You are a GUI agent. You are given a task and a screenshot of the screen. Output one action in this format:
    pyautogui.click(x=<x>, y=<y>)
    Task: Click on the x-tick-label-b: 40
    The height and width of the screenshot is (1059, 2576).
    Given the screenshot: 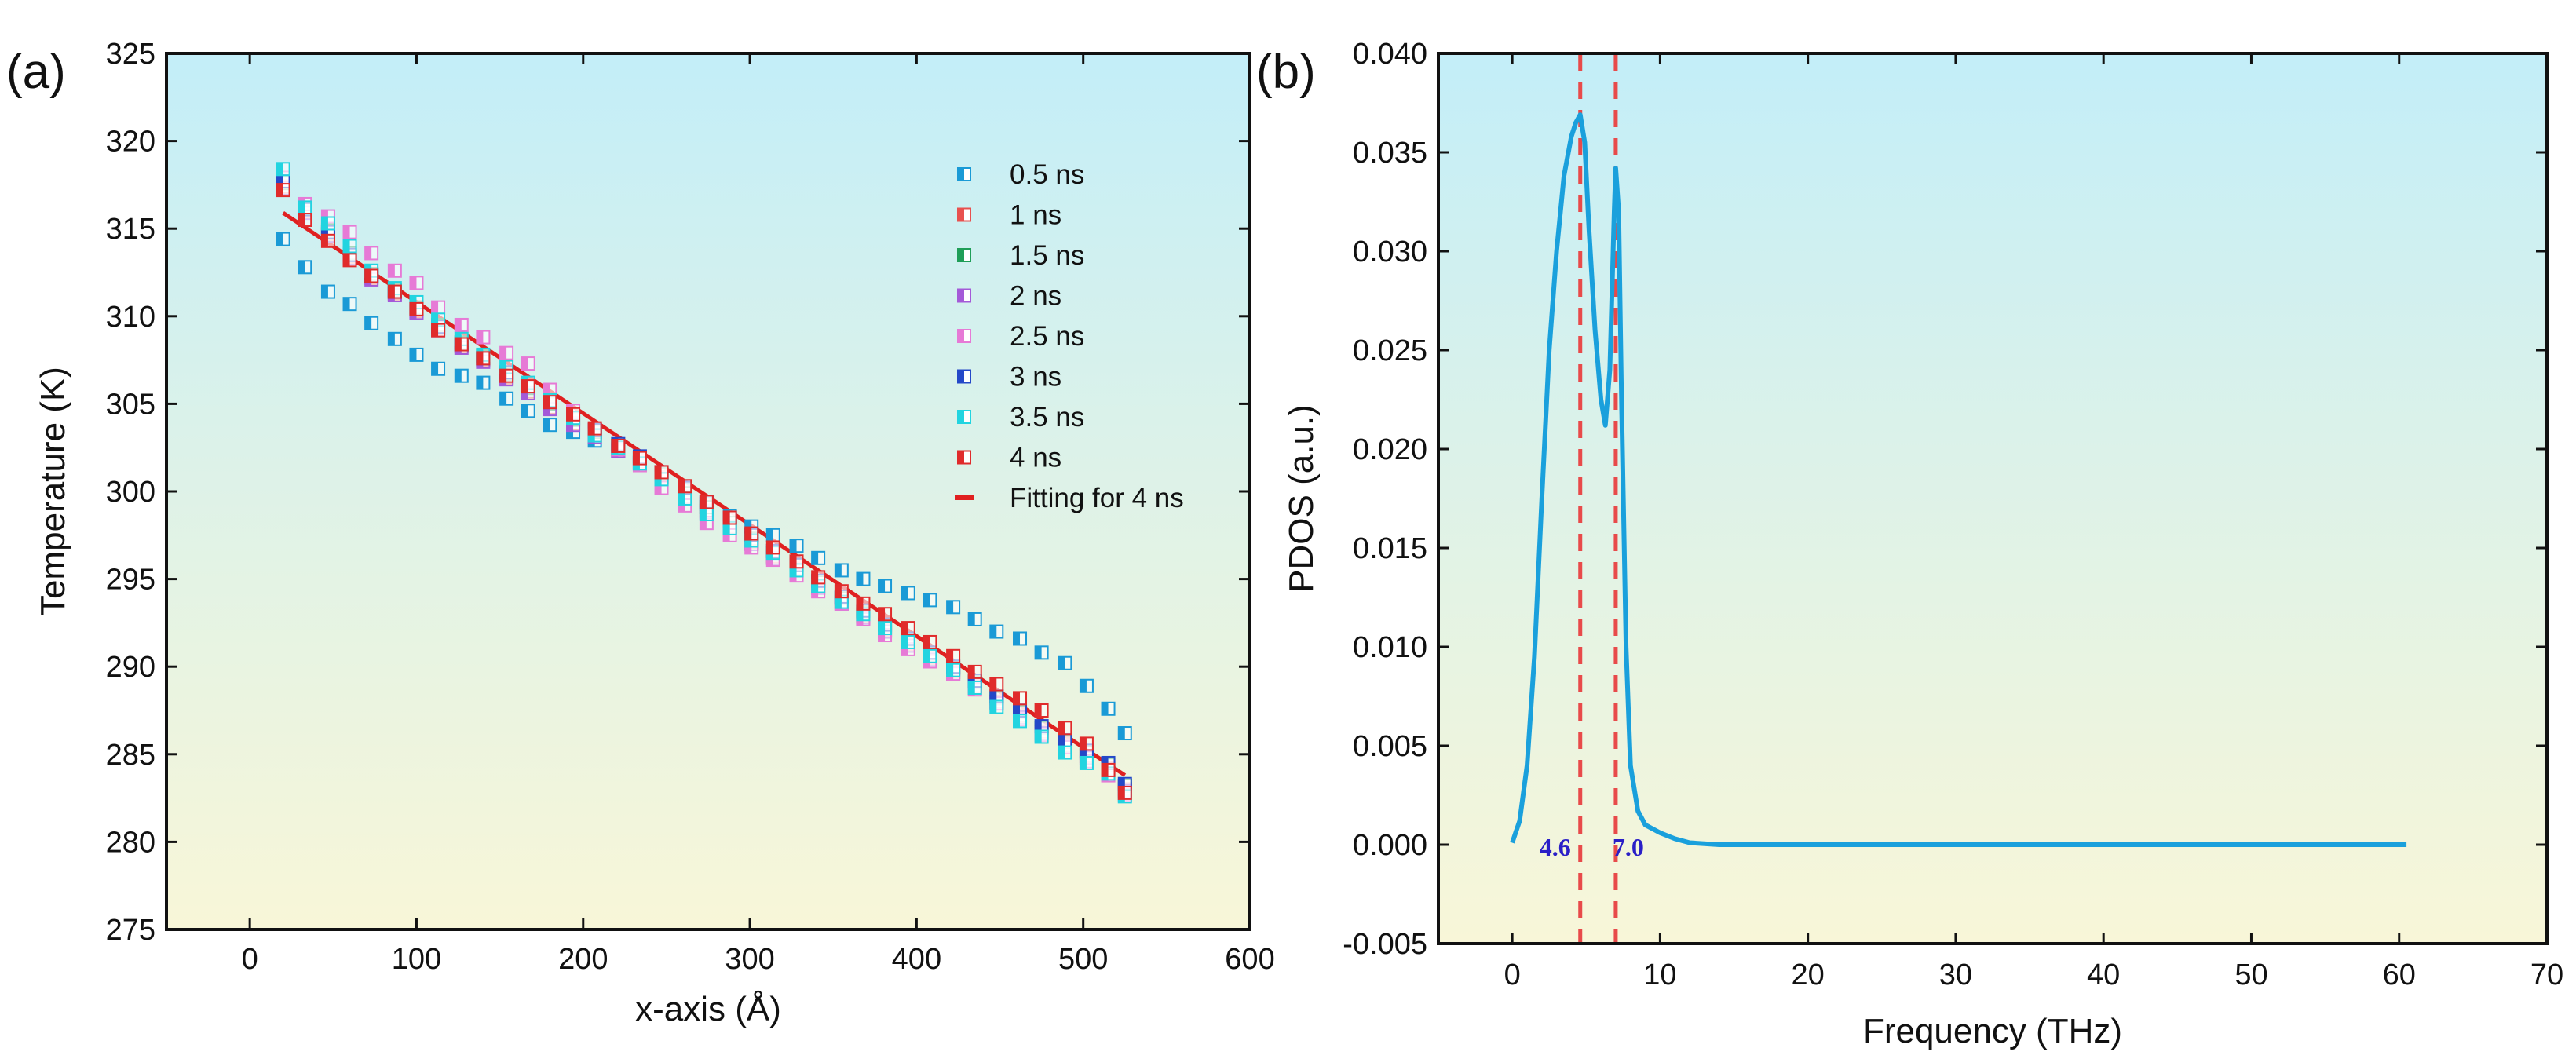 What is the action you would take?
    pyautogui.click(x=2103, y=975)
    